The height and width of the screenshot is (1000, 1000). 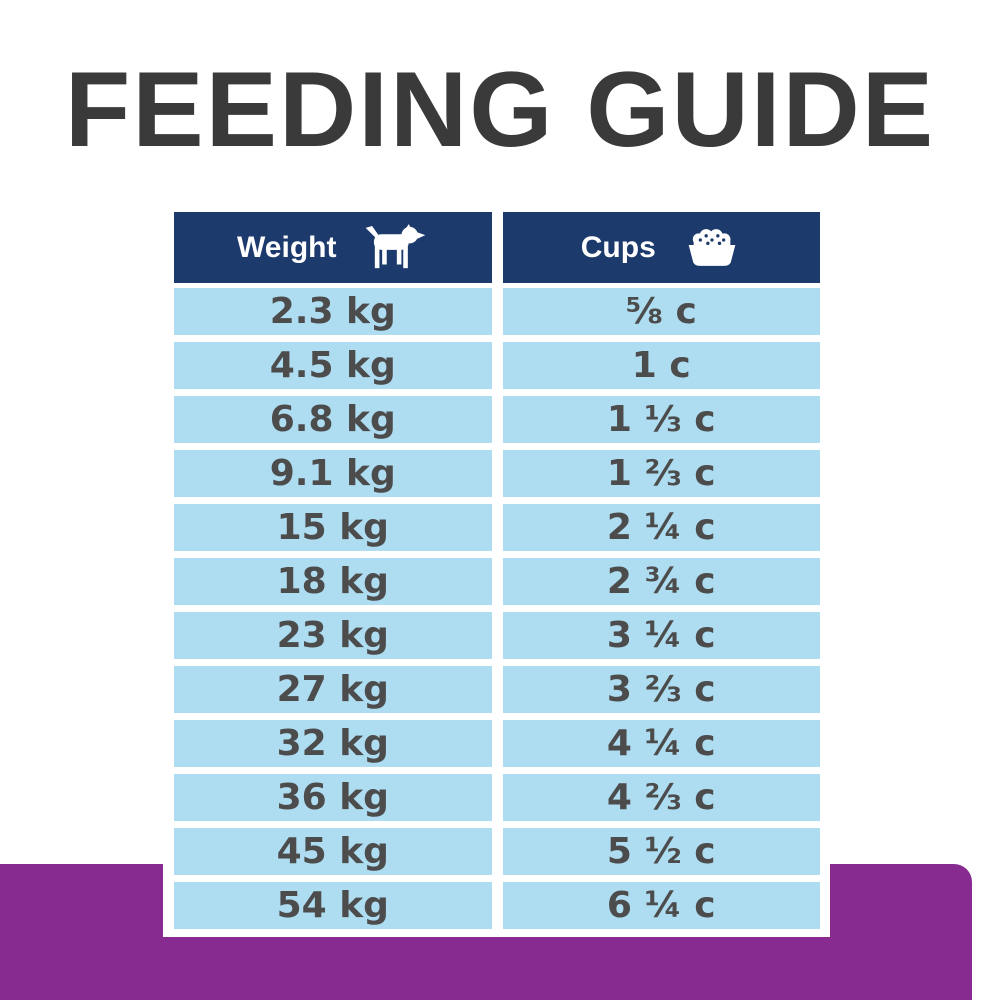 What do you see at coordinates (497, 797) in the screenshot?
I see `table-row: 36 kg 4 ⅔ c` at bounding box center [497, 797].